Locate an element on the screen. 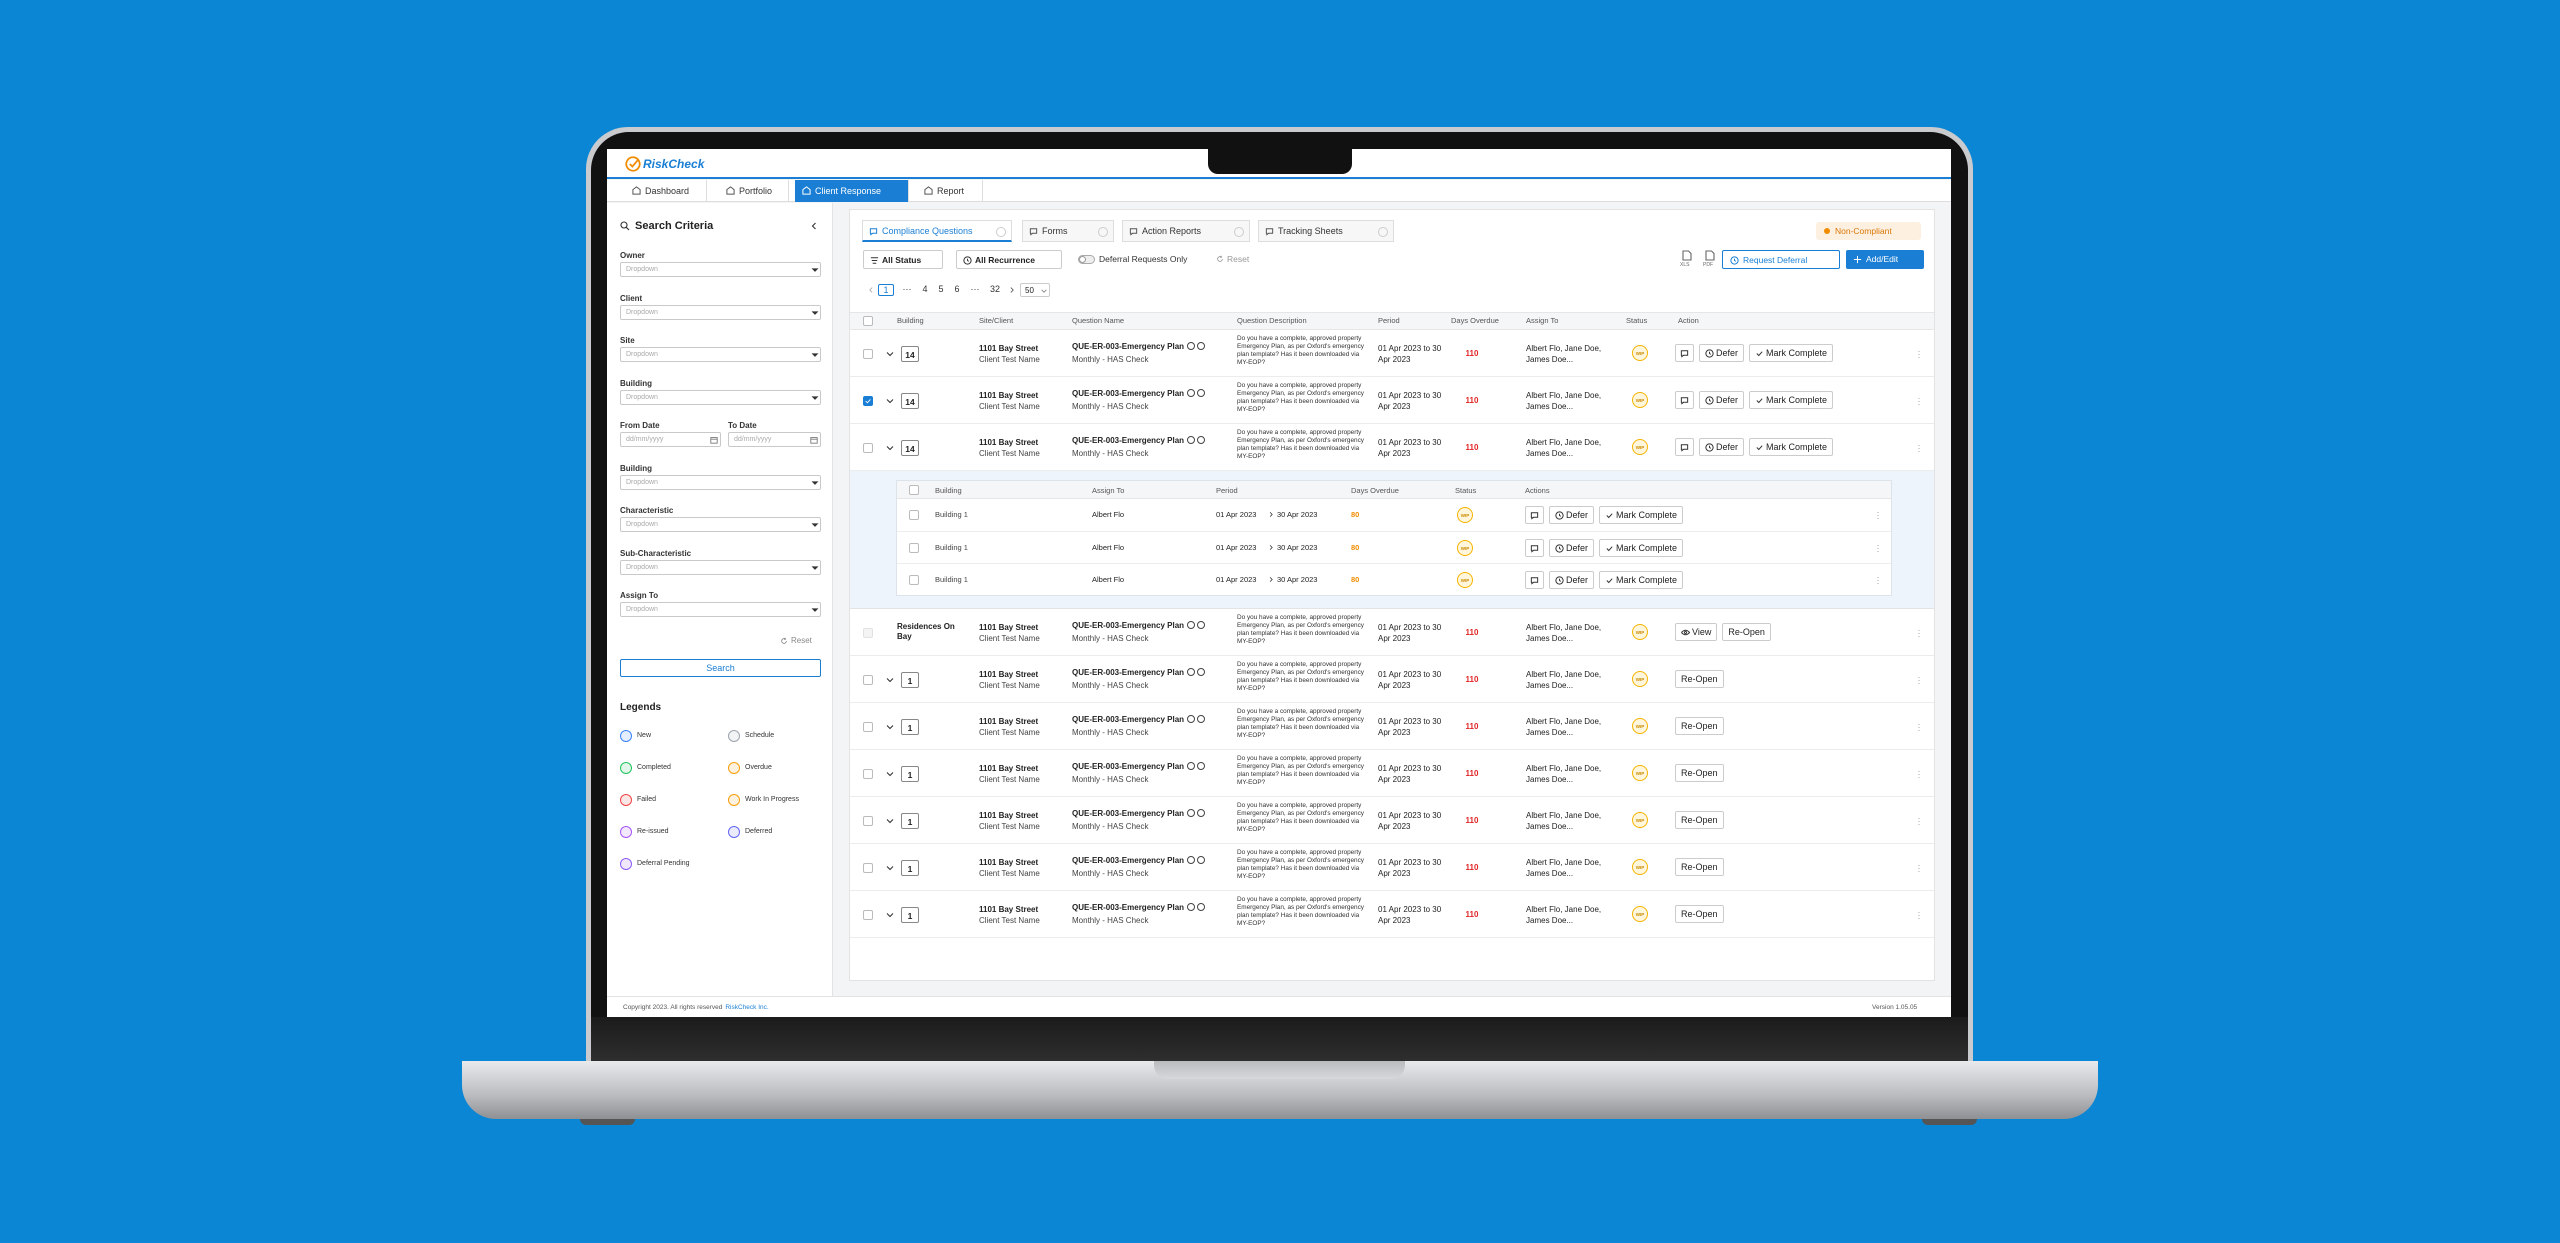 The image size is (2560, 1243). tab: Action Reports is located at coordinates (1186, 231).